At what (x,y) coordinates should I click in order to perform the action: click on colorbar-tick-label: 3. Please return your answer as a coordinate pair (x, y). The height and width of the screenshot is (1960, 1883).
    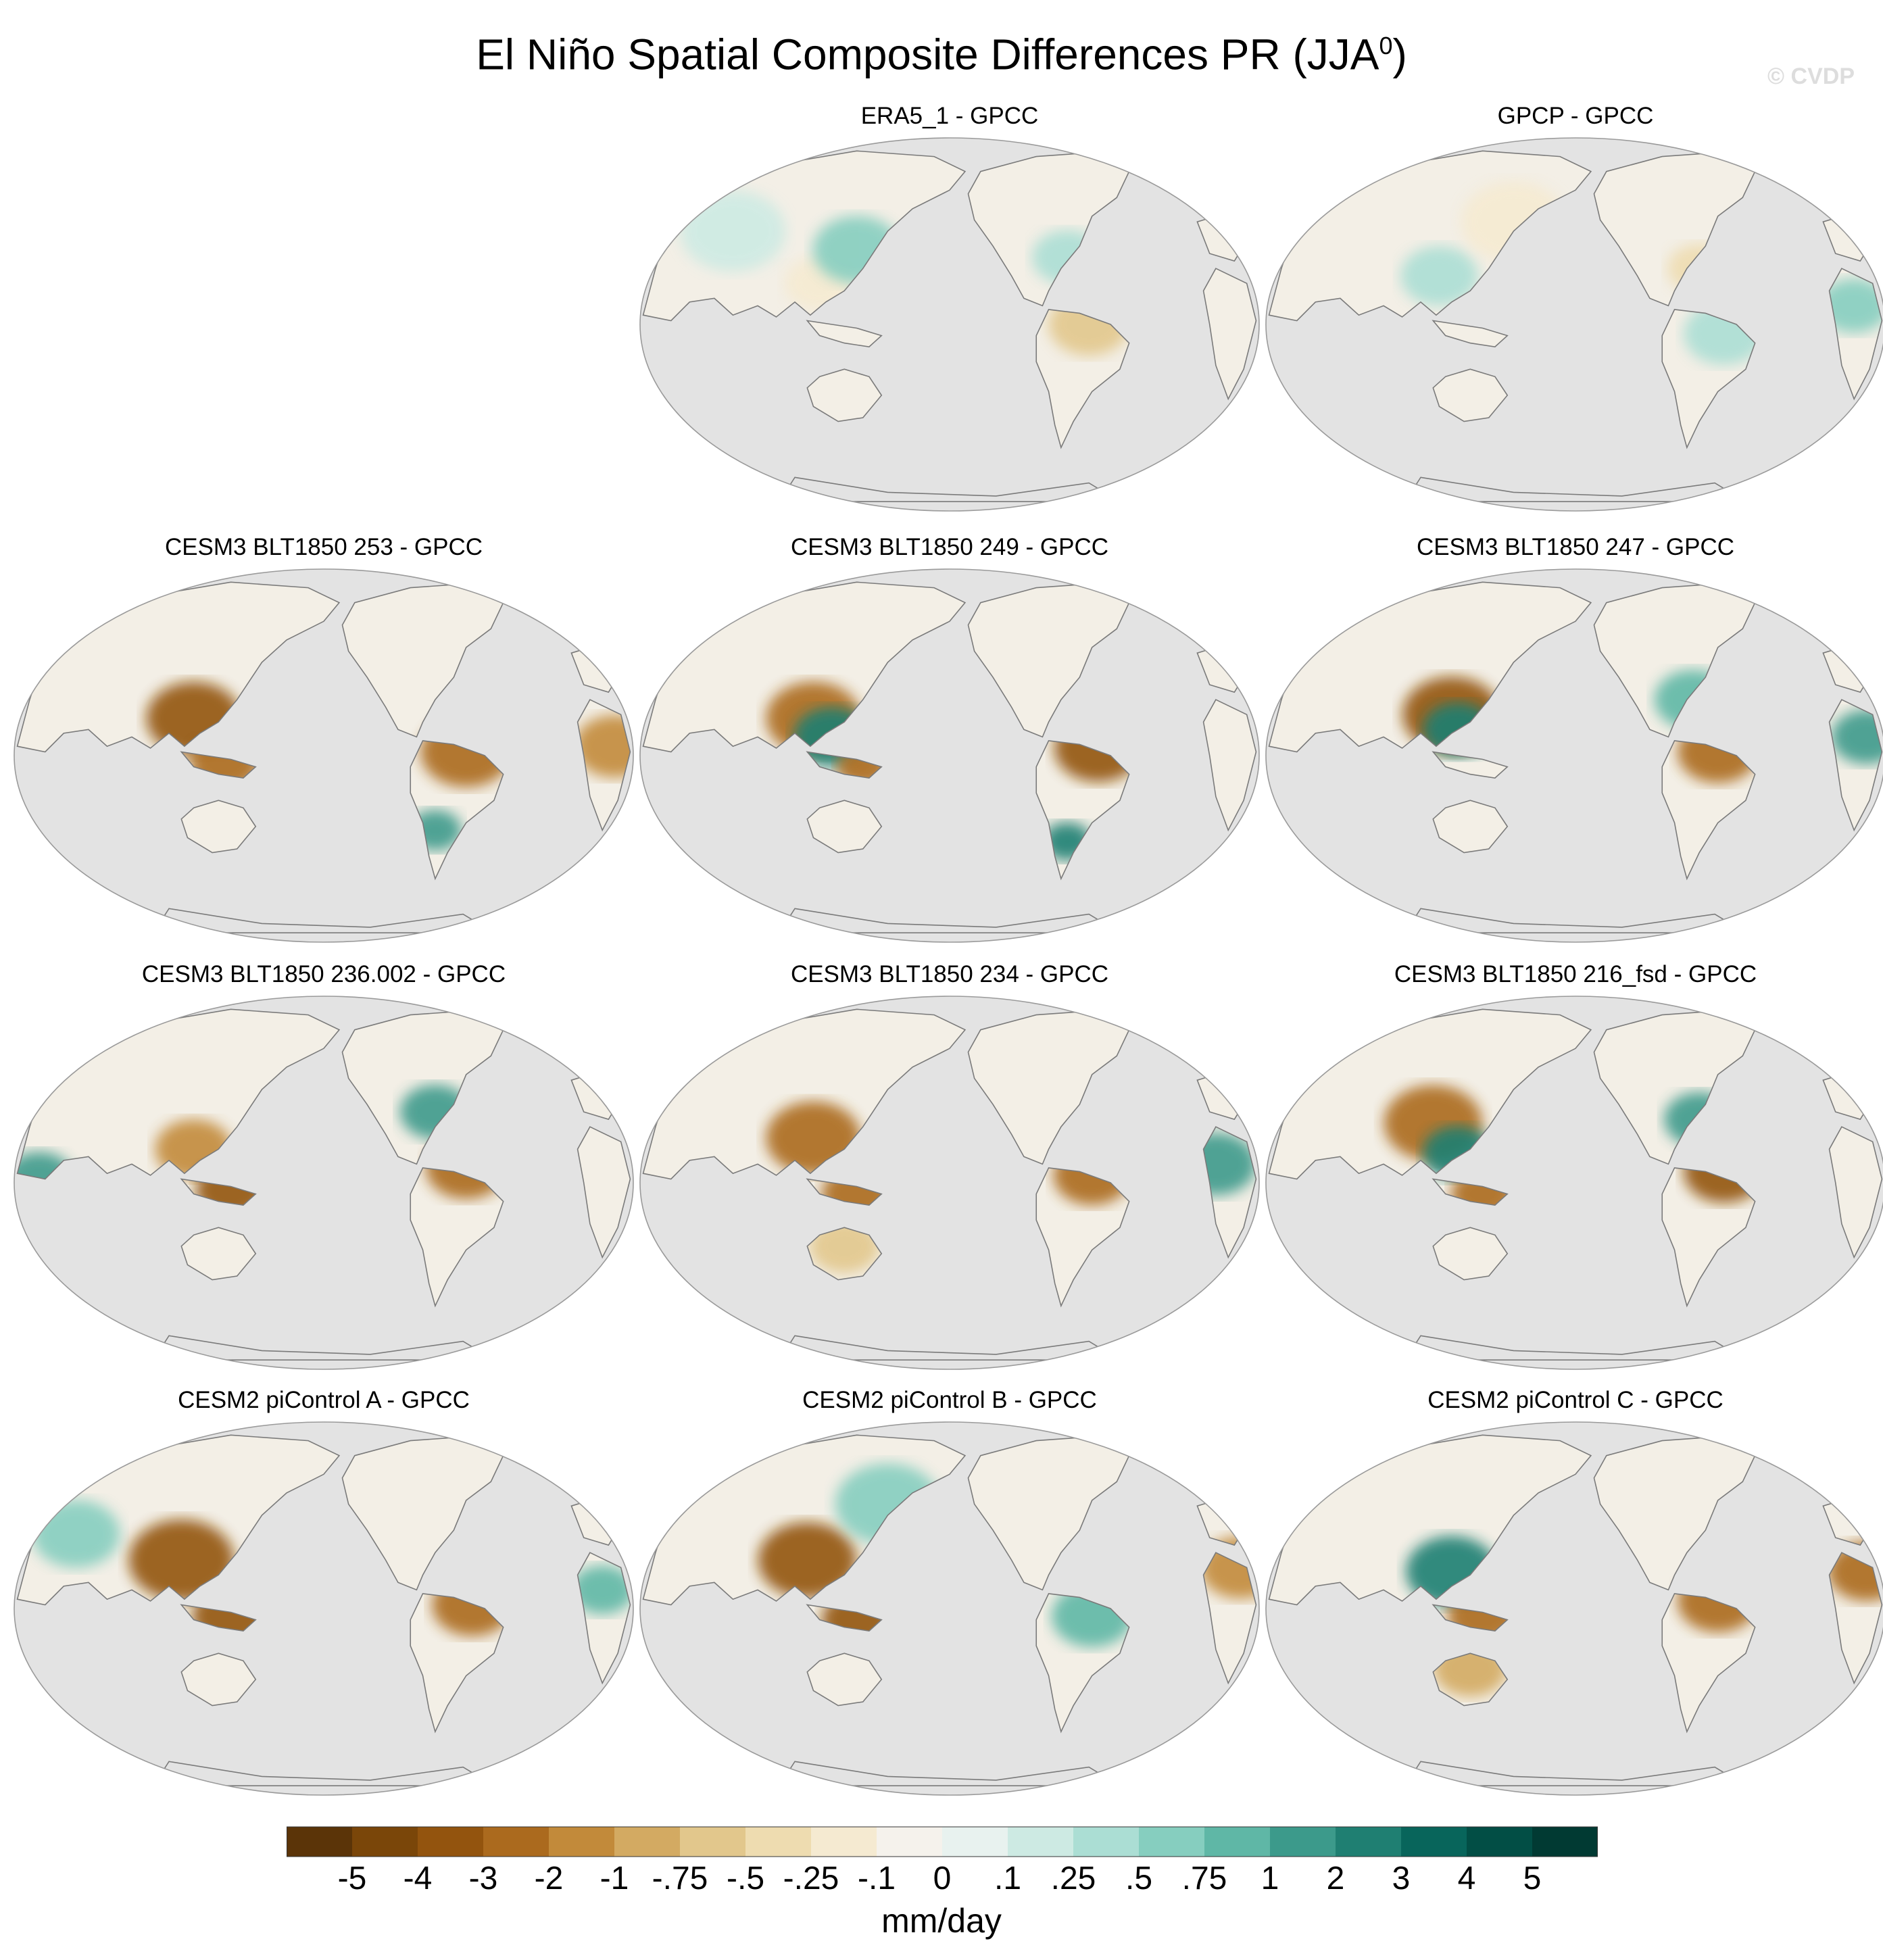
    Looking at the image, I should click on (1401, 1878).